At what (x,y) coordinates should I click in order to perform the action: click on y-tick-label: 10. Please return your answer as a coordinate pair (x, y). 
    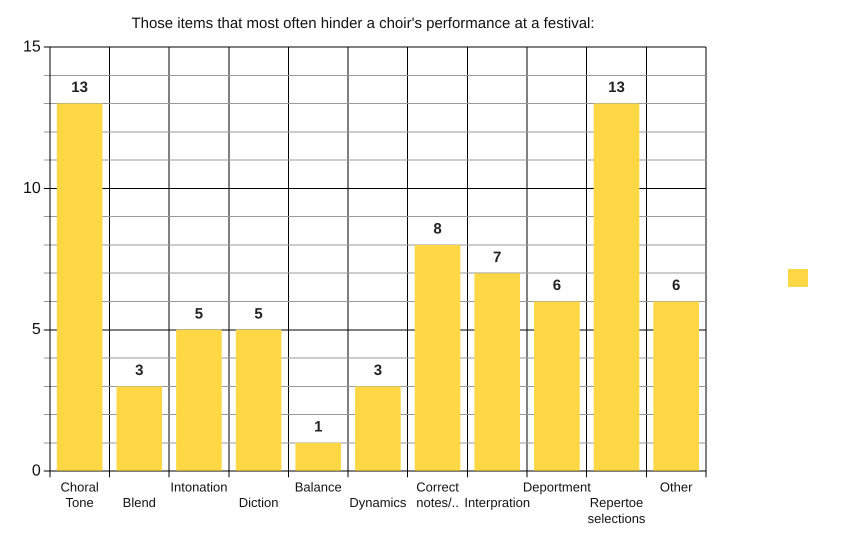
    Looking at the image, I should click on (32, 188).